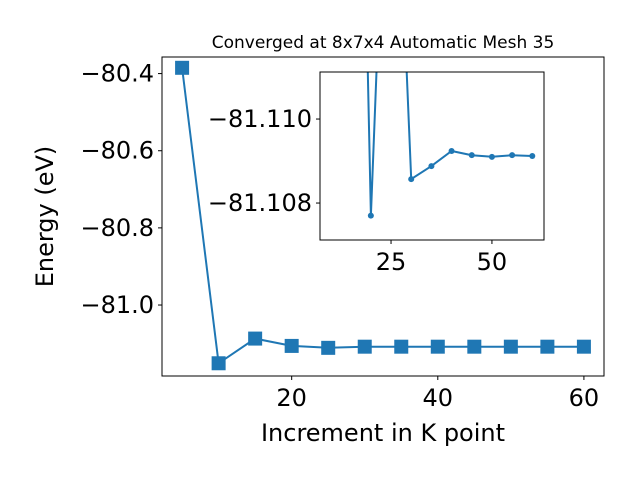 The image size is (640, 480). What do you see at coordinates (260, 119) in the screenshot?
I see `y-tick-label: −81.110` at bounding box center [260, 119].